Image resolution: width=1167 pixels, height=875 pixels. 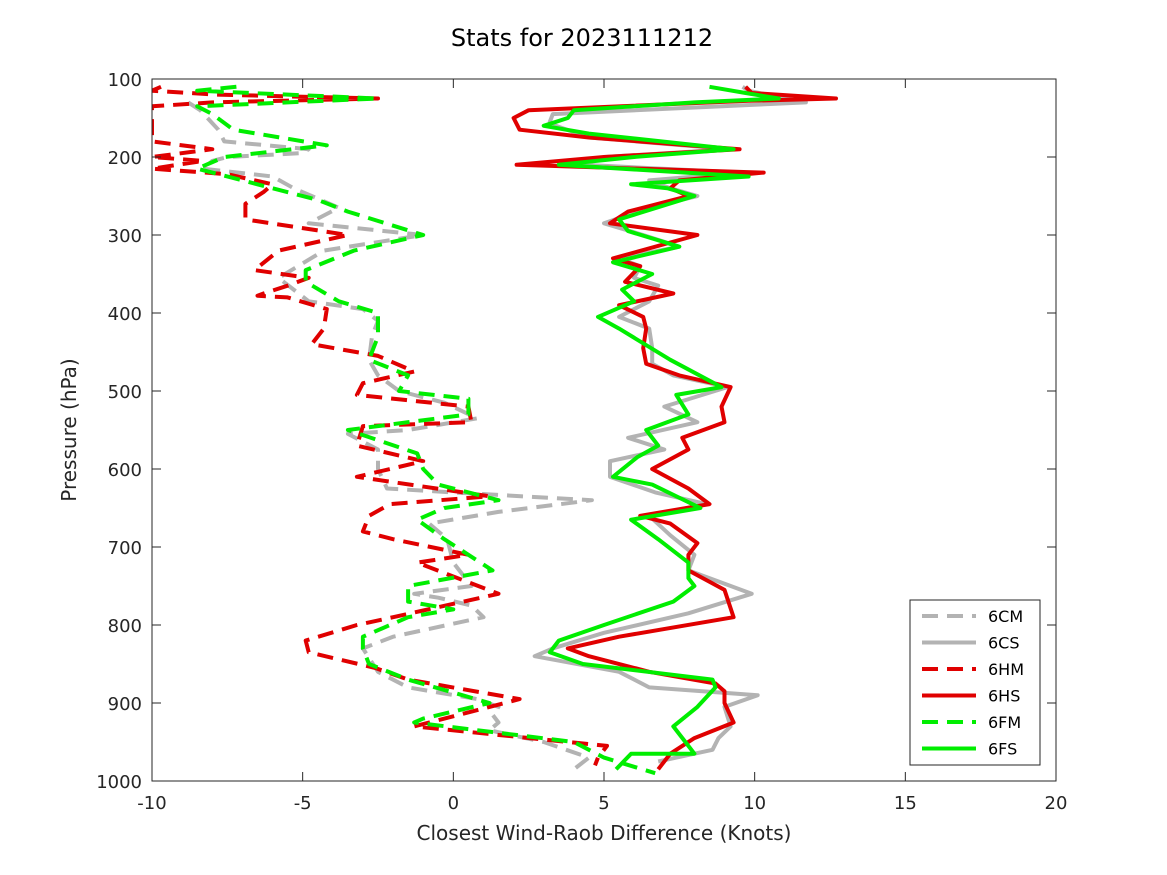 I want to click on y-tick-label: 400, so click(x=125, y=314).